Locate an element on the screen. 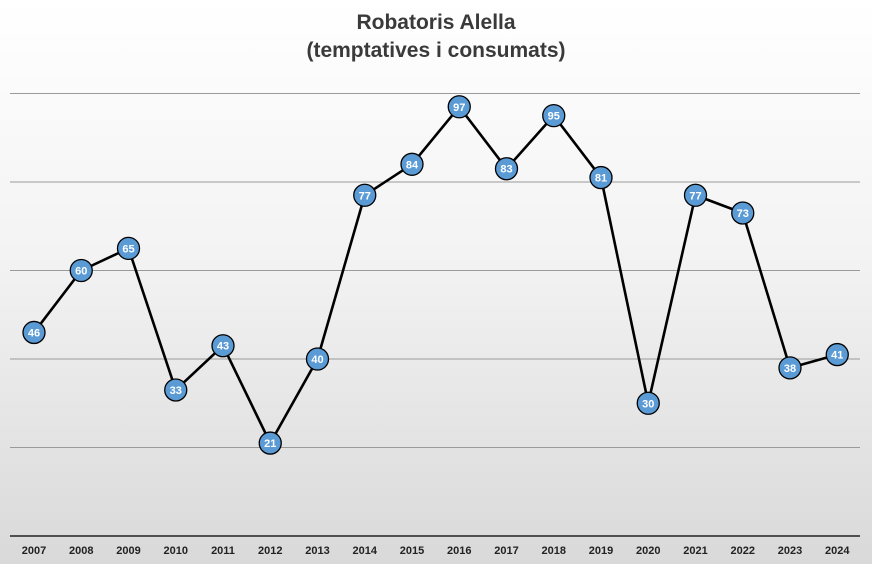 The image size is (872, 564). data-label: 73 is located at coordinates (743, 214).